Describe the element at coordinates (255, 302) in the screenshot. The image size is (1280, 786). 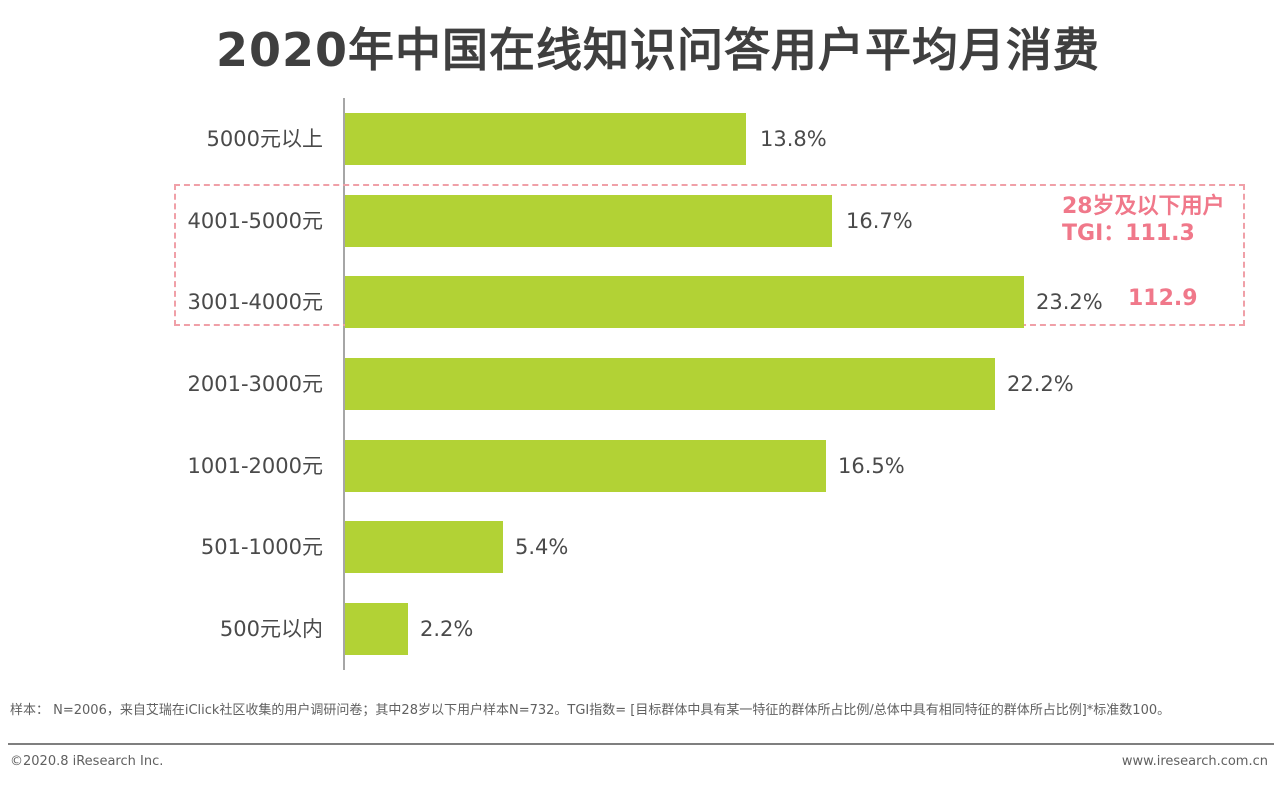
I see `category-label: 3001-4000元` at that location.